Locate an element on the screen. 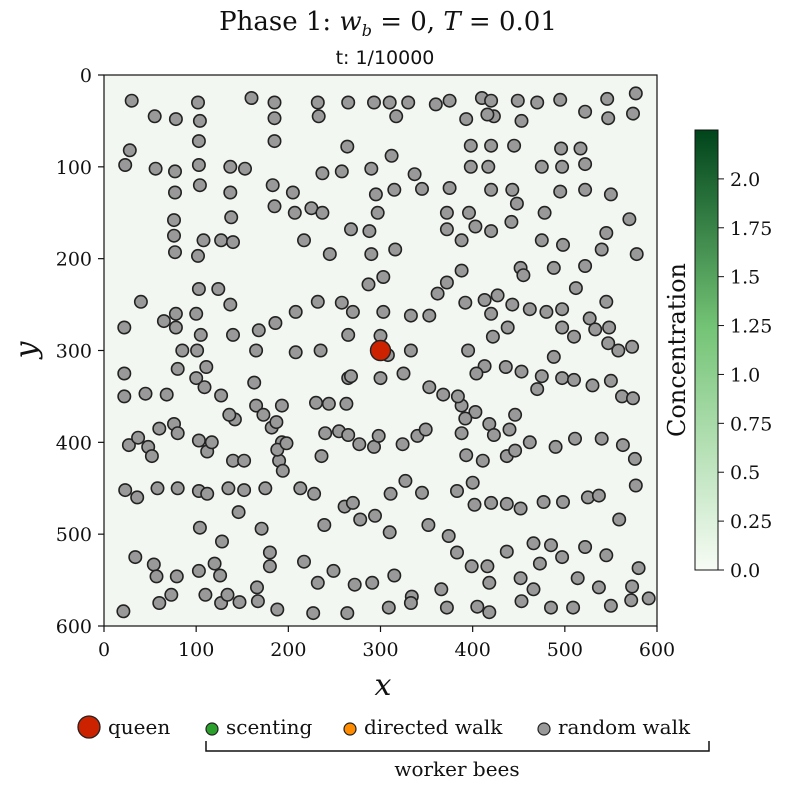 This screenshot has height=804, width=797. legend-marker-queen is located at coordinates (89, 727).